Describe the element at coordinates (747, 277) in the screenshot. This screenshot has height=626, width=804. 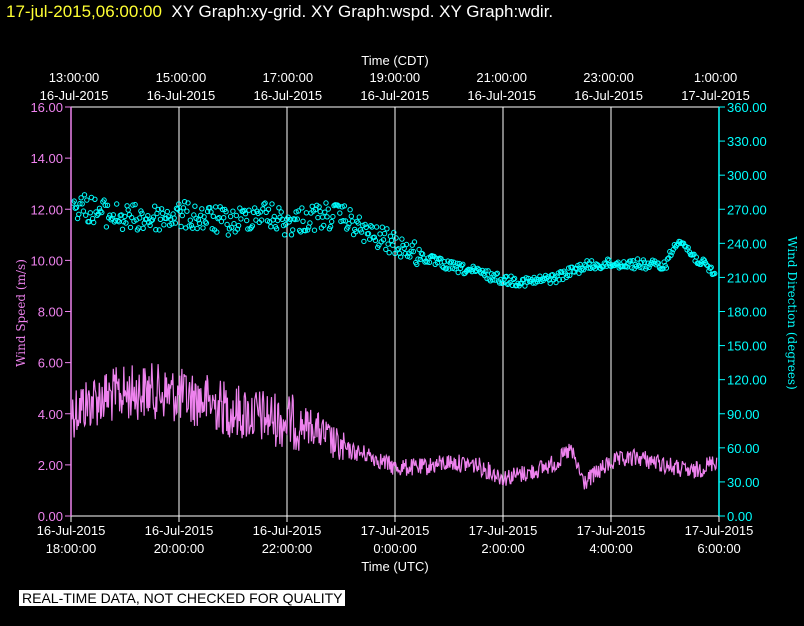
I see `right-tick-label: 210.00` at that location.